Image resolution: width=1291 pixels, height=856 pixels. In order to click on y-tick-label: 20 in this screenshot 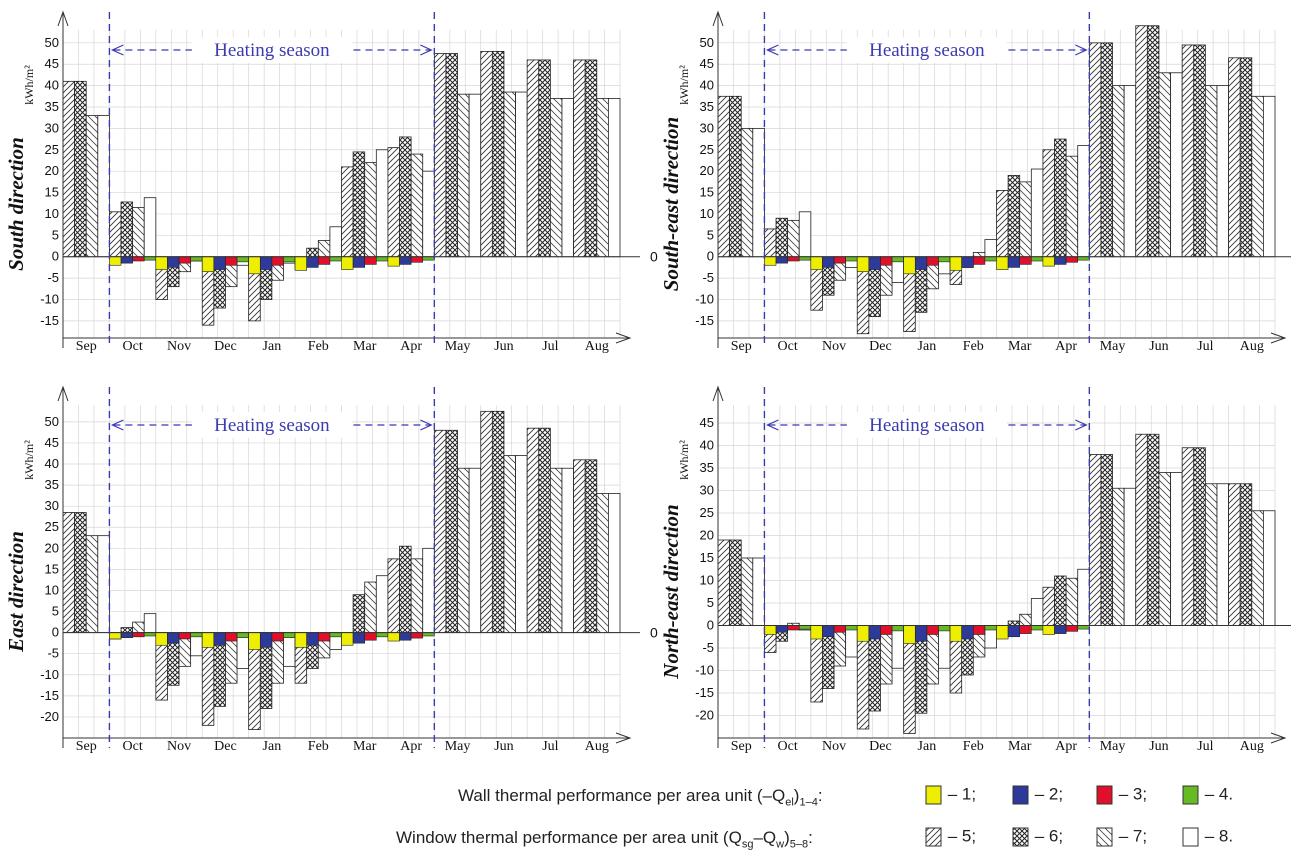, I will do `click(707, 535)`.